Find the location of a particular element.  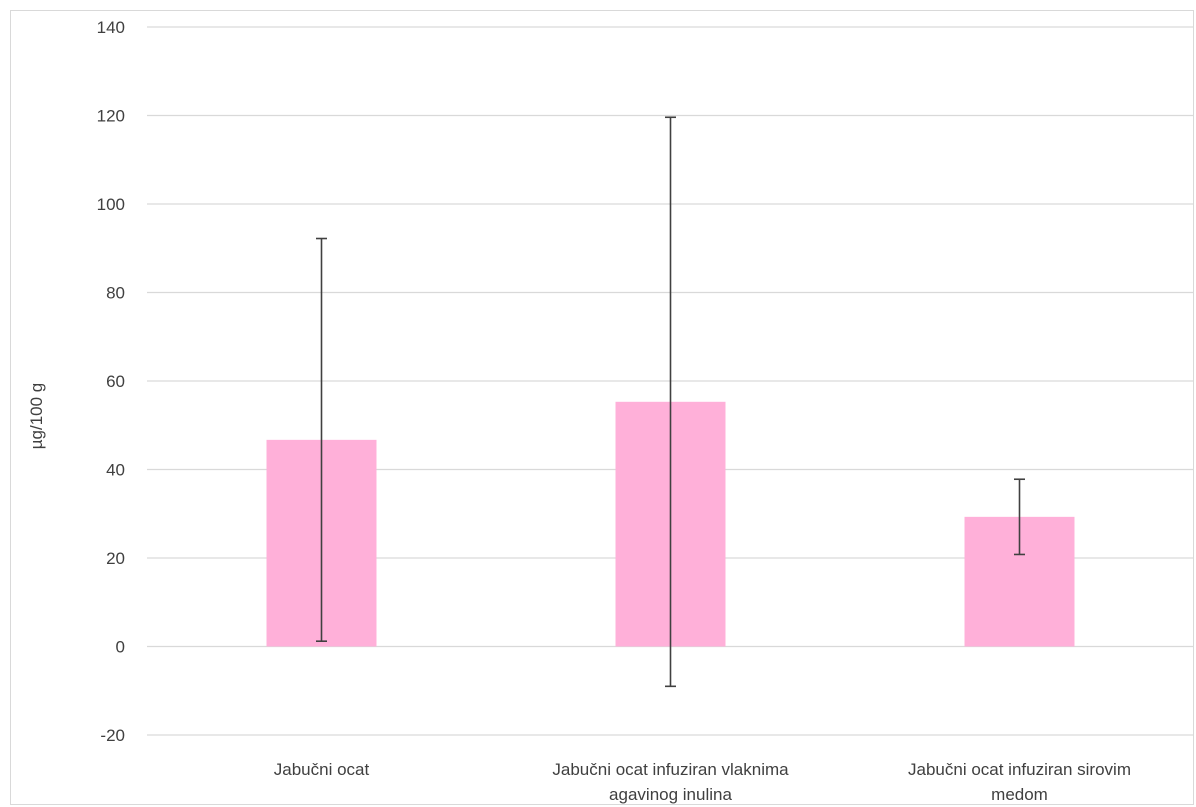

y-tick-label: 80 is located at coordinates (115, 293).